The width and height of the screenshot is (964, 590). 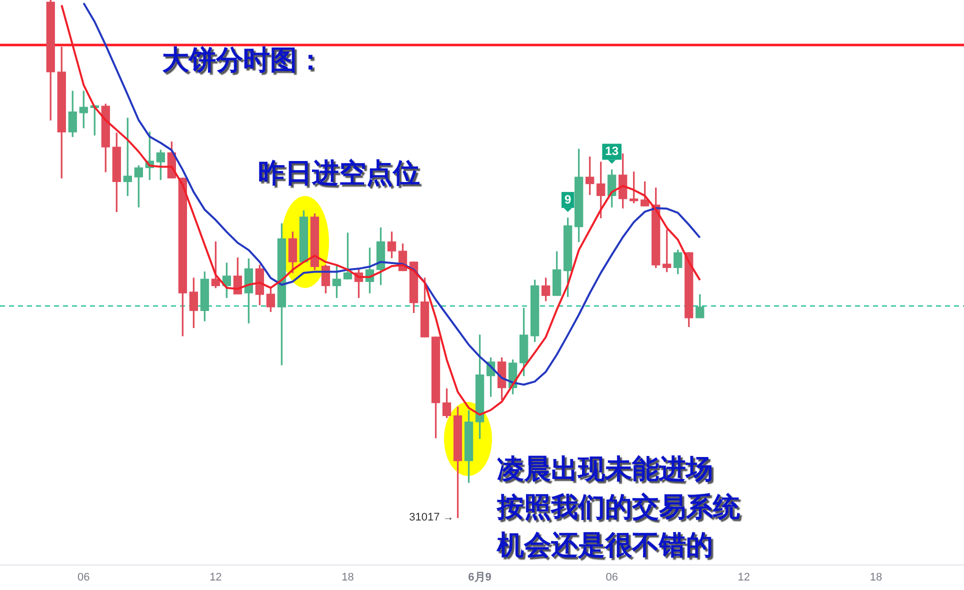 I want to click on annotation: 13, so click(x=612, y=151).